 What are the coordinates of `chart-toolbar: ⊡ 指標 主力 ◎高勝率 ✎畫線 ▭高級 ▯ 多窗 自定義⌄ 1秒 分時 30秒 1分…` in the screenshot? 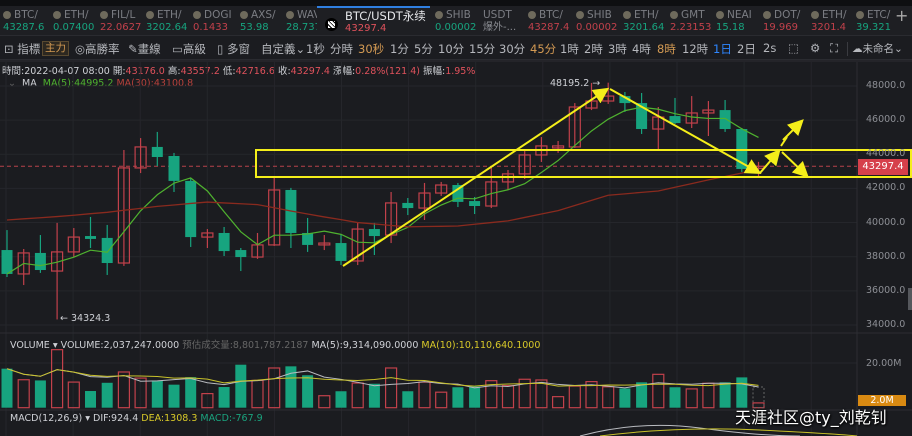 It's located at (456, 48).